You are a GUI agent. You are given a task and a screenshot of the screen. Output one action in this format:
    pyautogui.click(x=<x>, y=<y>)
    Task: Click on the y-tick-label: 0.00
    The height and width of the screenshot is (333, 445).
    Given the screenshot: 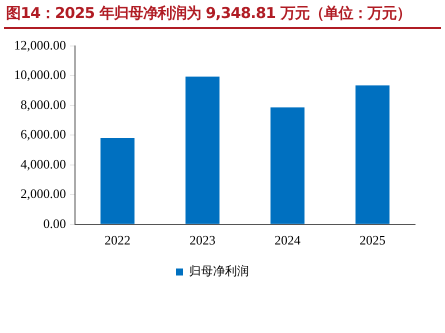 What is the action you would take?
    pyautogui.click(x=54, y=223)
    